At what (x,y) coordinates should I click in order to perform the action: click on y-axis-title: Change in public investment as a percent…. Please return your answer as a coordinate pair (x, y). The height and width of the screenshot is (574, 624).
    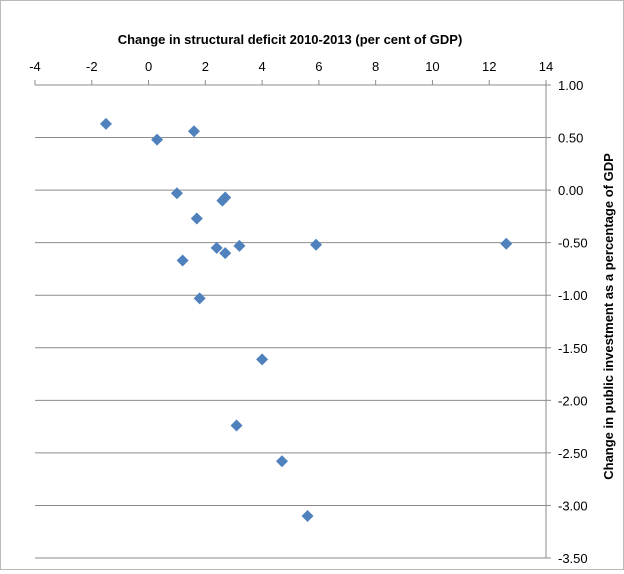
    Looking at the image, I should click on (608, 316).